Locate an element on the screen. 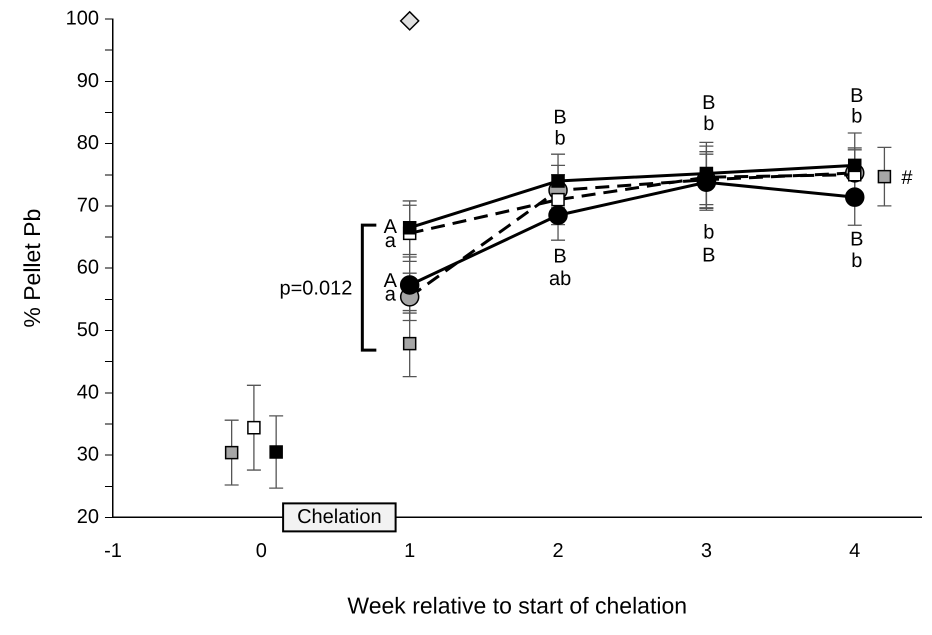 The image size is (932, 635). y-tick-label: 70 is located at coordinates (87, 205).